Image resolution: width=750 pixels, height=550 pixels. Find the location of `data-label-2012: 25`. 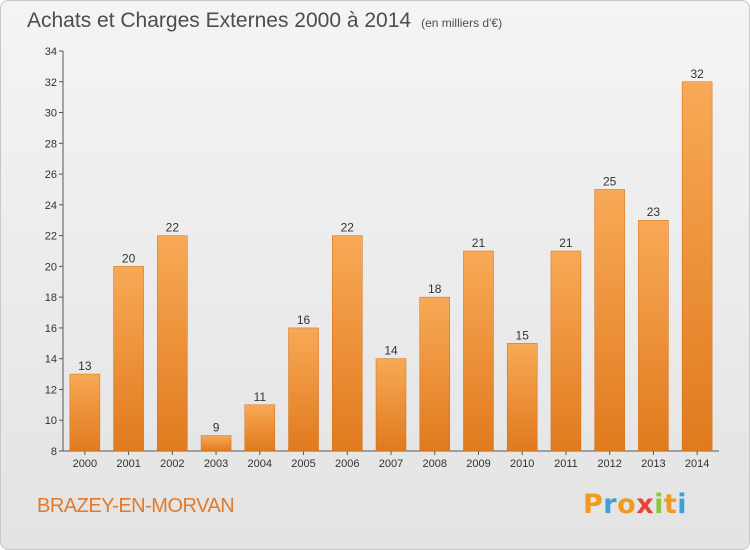

data-label-2012: 25 is located at coordinates (610, 181).